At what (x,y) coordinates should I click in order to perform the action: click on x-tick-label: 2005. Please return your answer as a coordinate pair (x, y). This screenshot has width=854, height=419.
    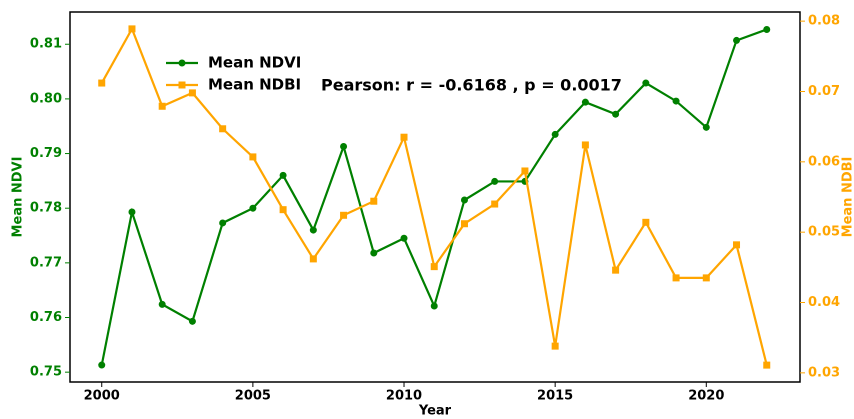
    Looking at the image, I should click on (253, 396).